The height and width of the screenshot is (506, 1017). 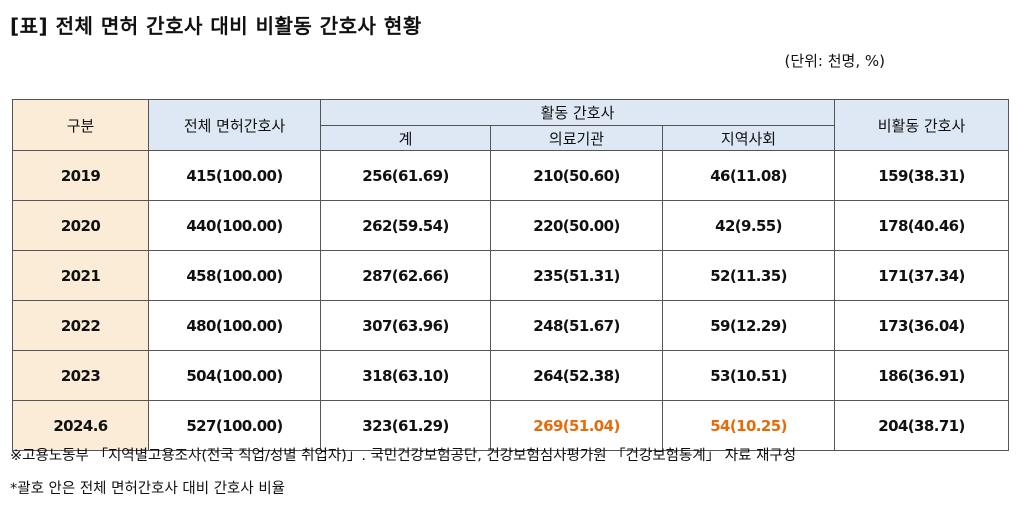 I want to click on active-medical-cell: 235(51.31), so click(x=576, y=275).